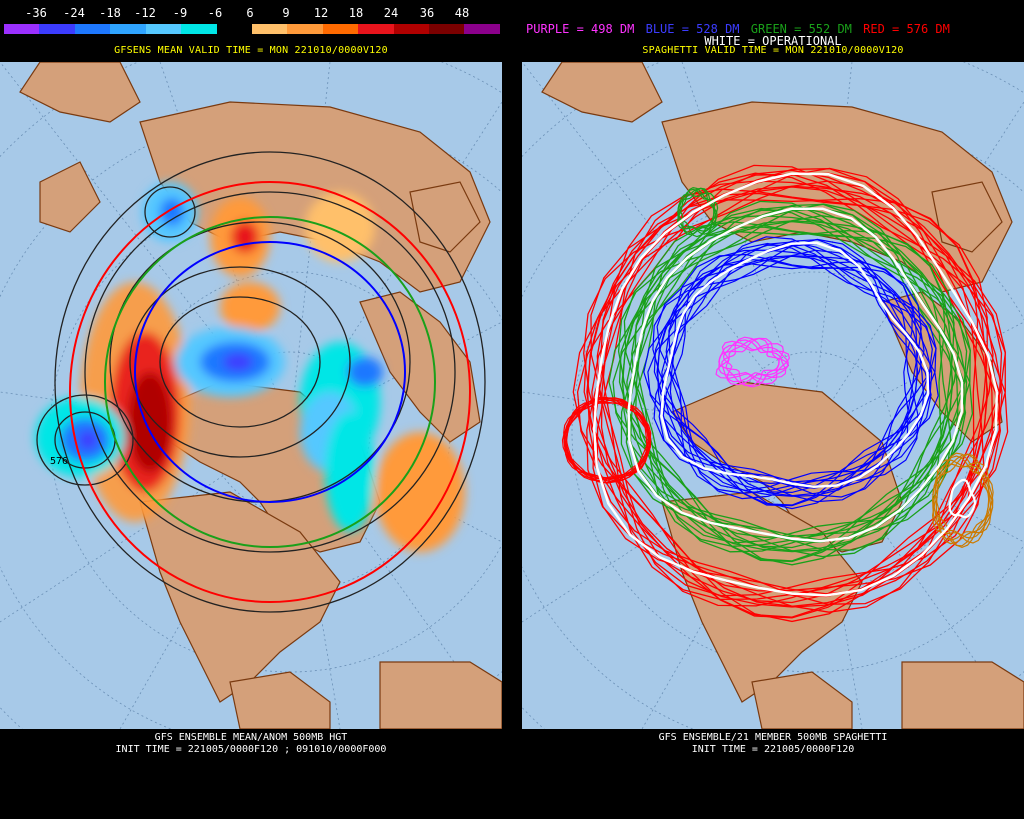 This screenshot has height=819, width=1024. I want to click on legend-label: -36, so click(36, 13).